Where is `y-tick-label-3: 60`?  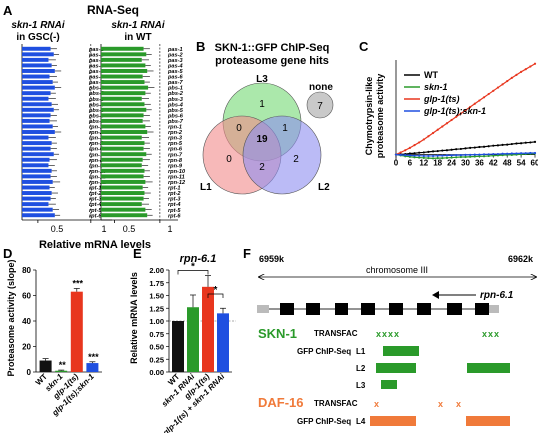 y-tick-label-3: 60 is located at coordinates (26, 296).